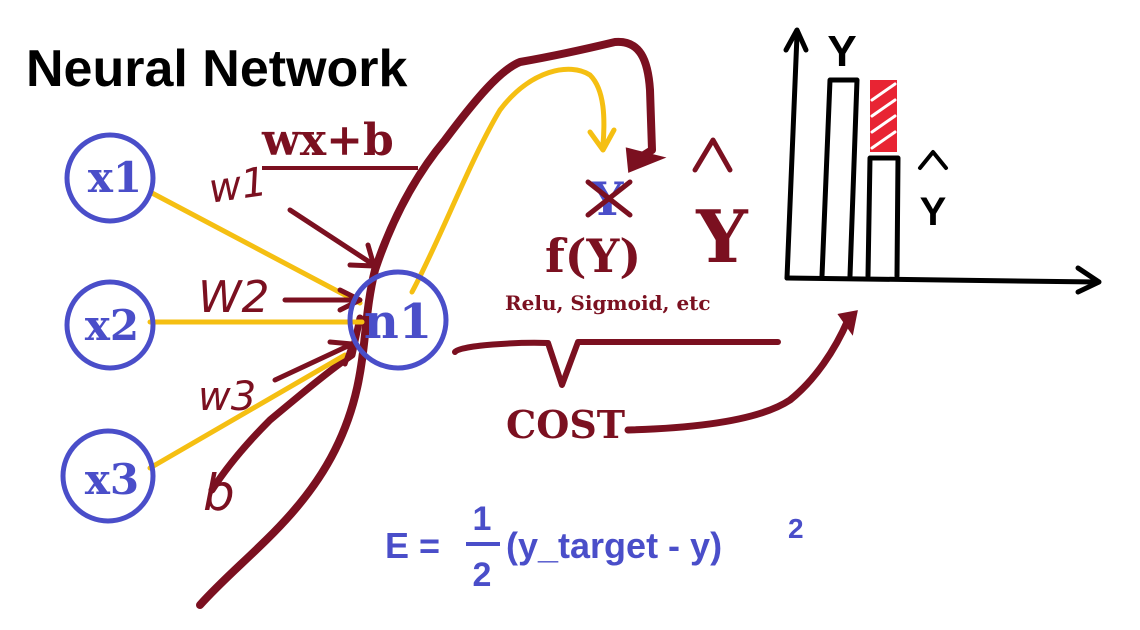 This screenshot has height=630, width=1140. What do you see at coordinates (883, 116) in the screenshot?
I see `error-gap-hatch` at bounding box center [883, 116].